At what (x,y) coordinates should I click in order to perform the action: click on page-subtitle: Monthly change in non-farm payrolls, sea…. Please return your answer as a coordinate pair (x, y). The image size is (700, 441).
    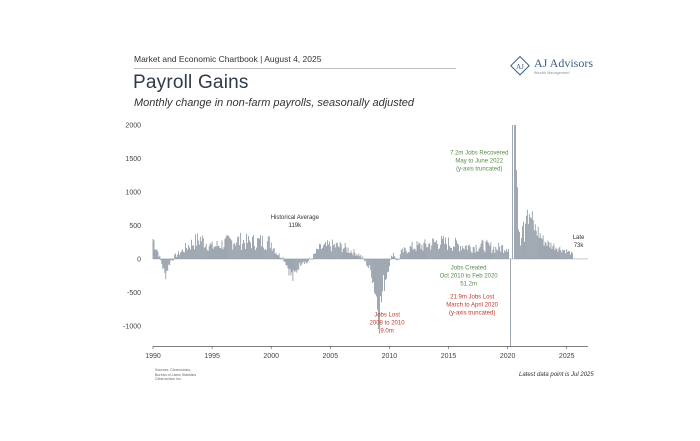
    Looking at the image, I should click on (274, 103).